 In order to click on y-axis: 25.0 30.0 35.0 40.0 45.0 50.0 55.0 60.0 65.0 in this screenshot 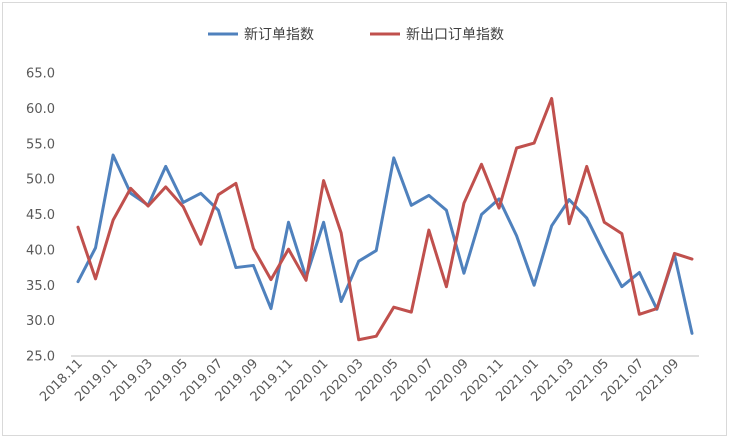, I will do `click(40, 216)`.